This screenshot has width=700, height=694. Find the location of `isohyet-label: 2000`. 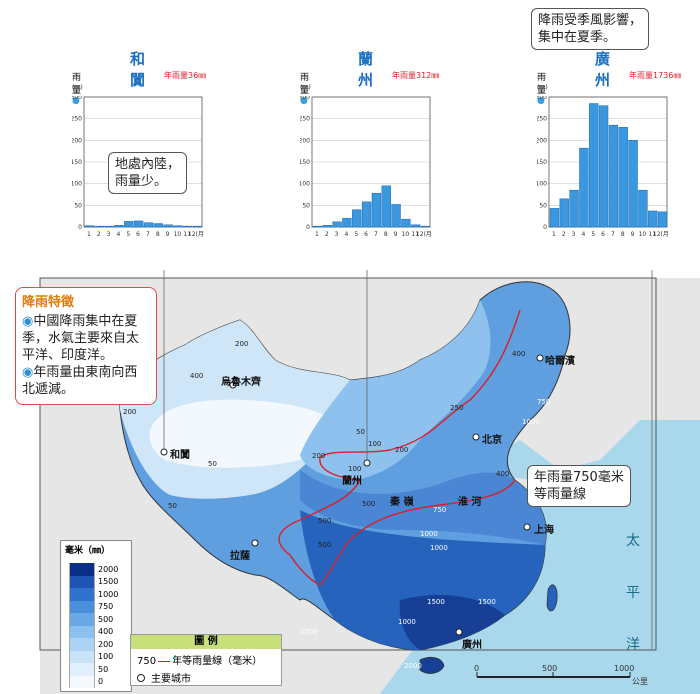

isohyet-label: 2000 is located at coordinates (413, 666).